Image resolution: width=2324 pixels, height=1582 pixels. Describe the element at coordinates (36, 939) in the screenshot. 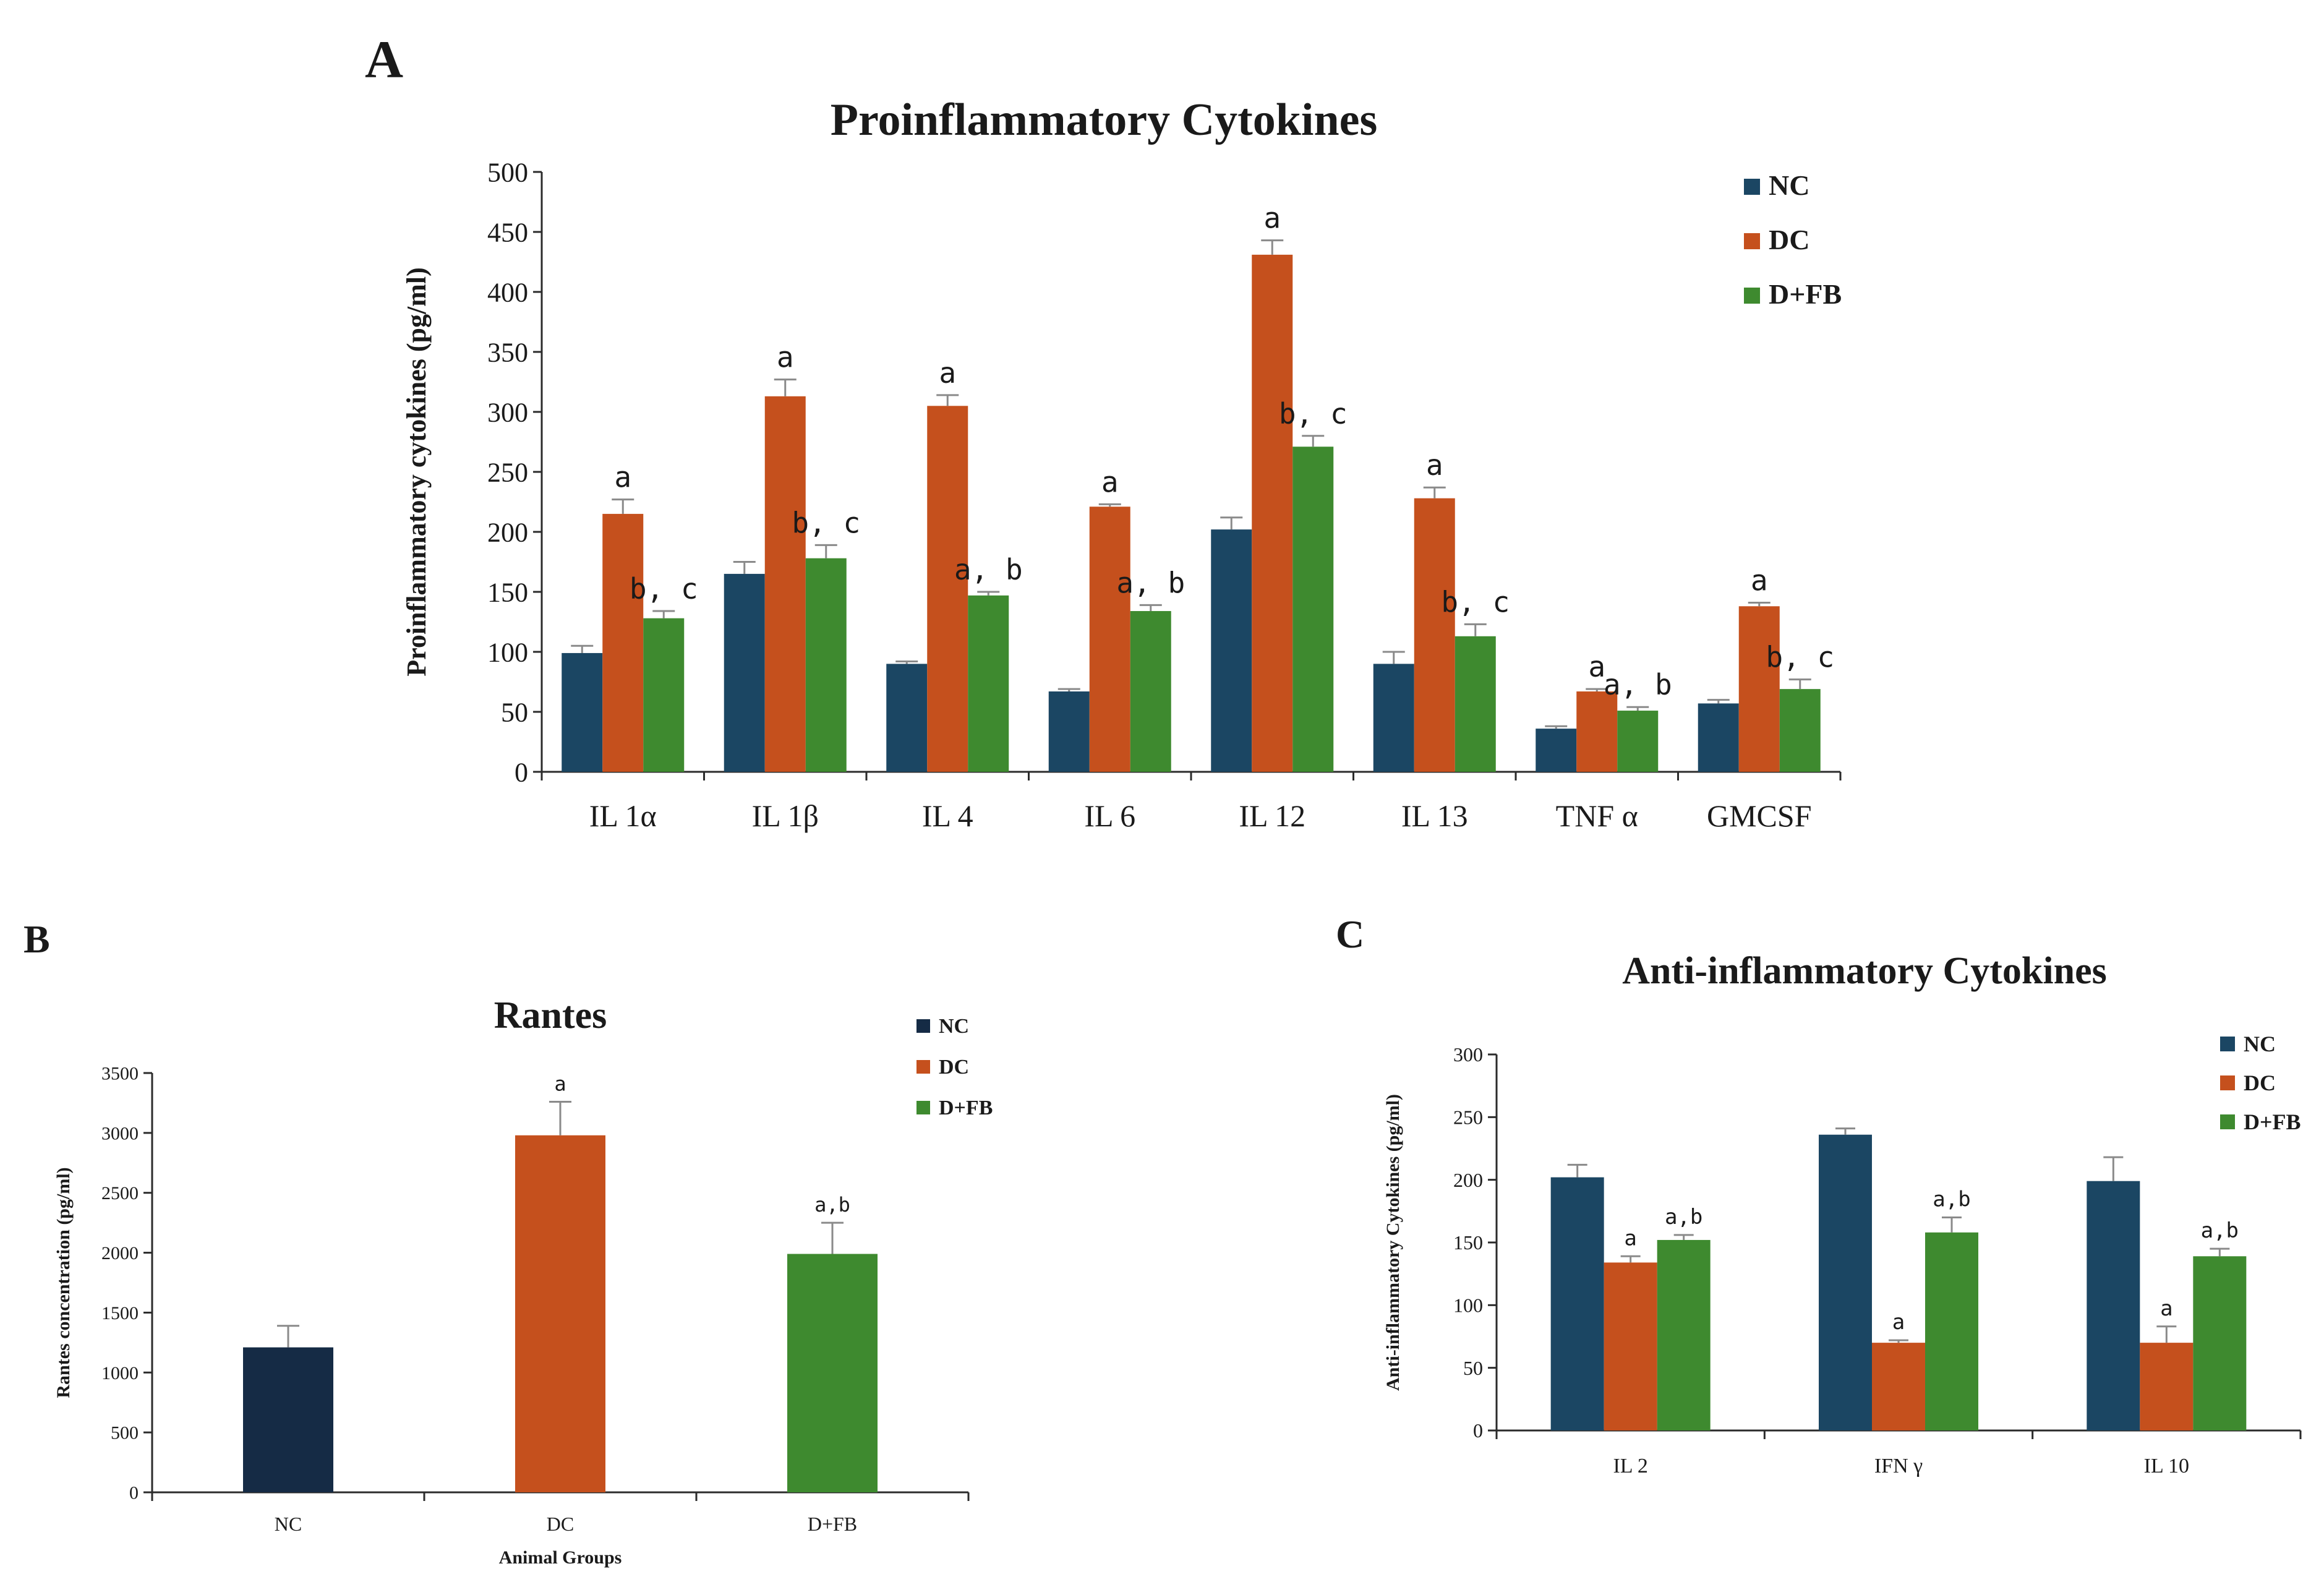

I see `panel-letter-b: B` at that location.